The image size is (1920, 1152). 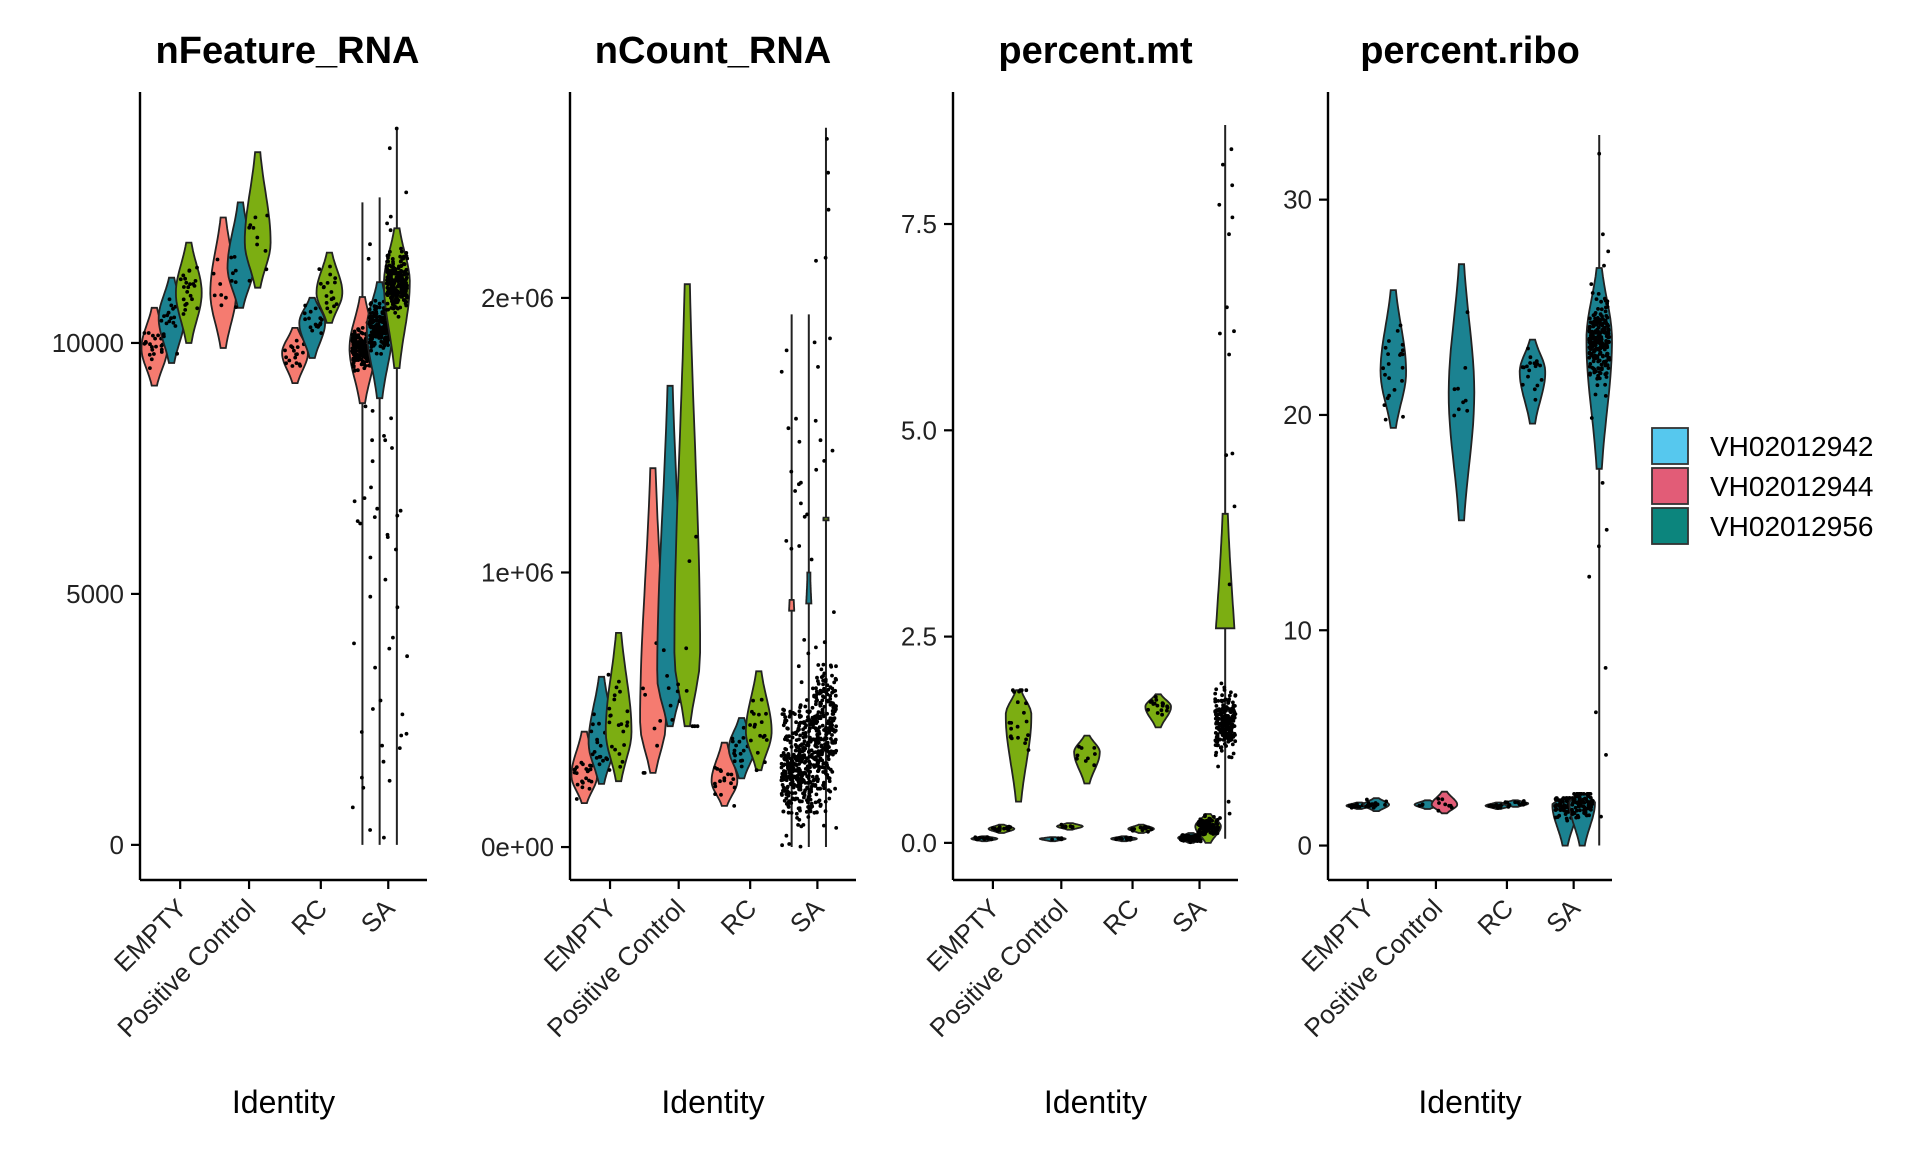 What do you see at coordinates (1762, 486) in the screenshot?
I see `legend-item: VH02012944` at bounding box center [1762, 486].